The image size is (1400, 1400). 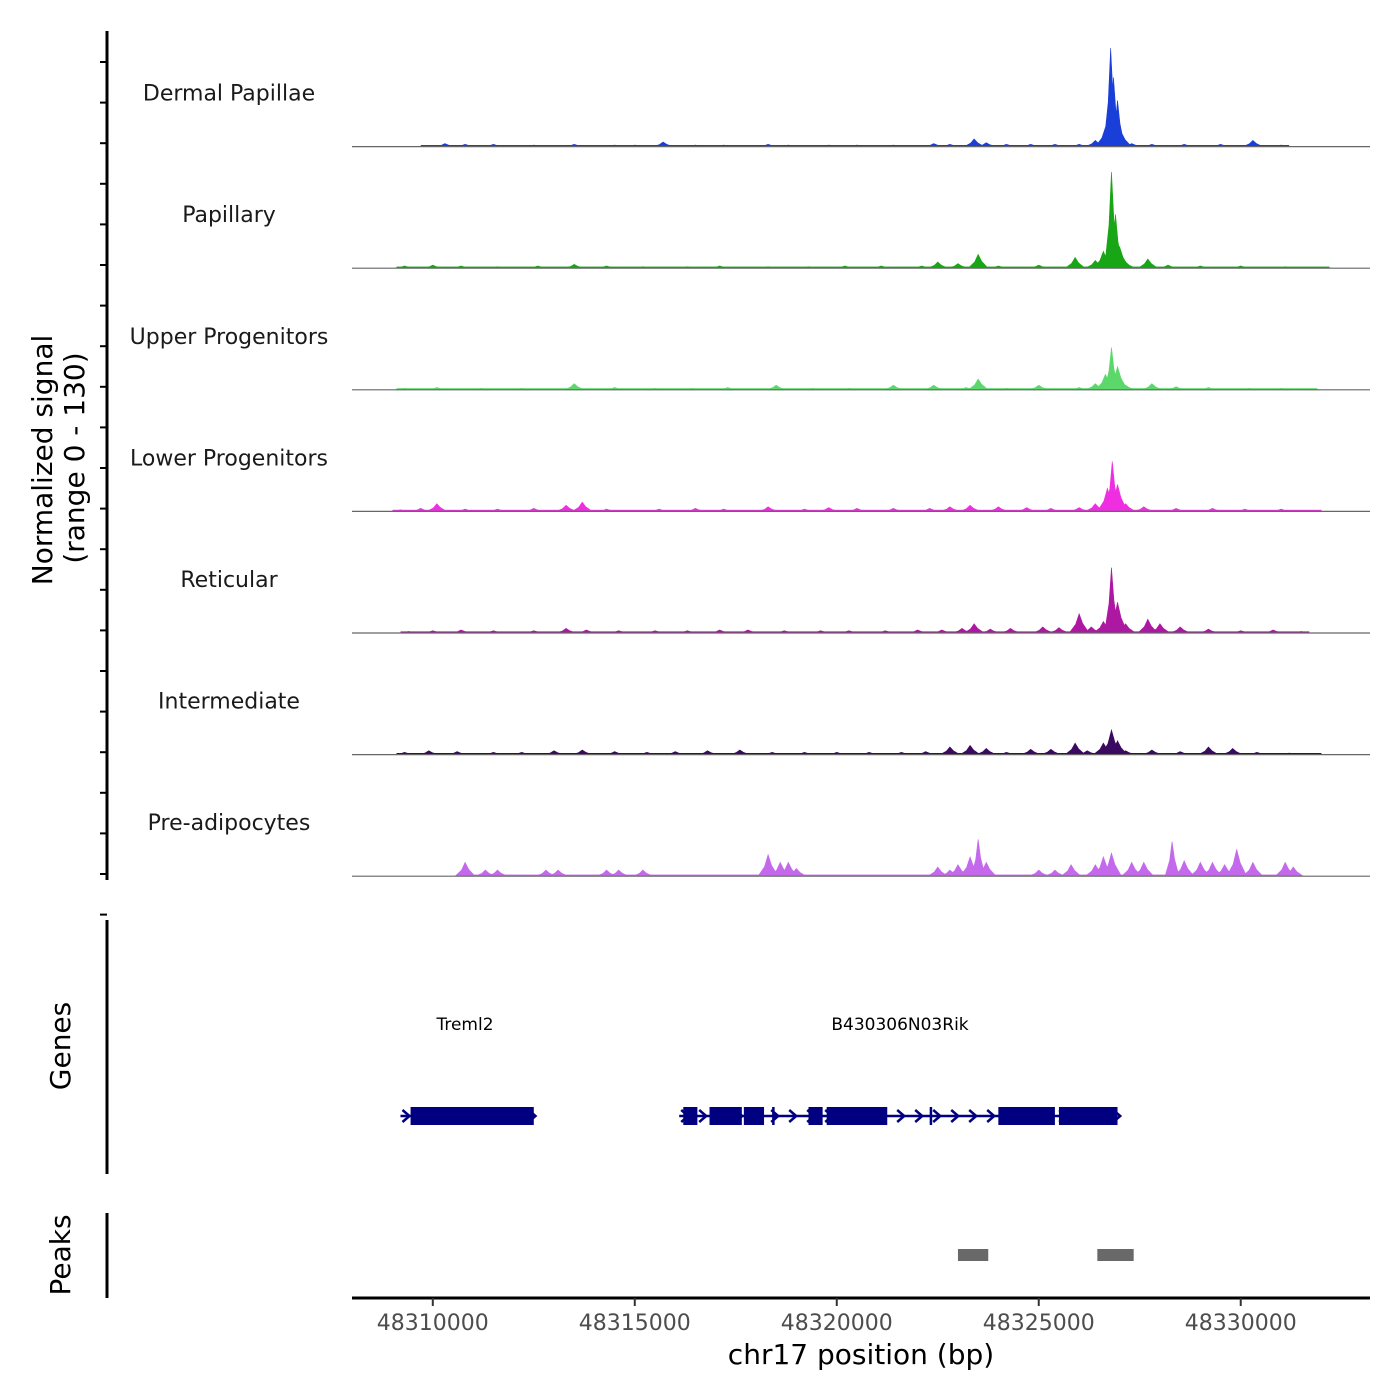 What do you see at coordinates (42, 460) in the screenshot?
I see `y-axis-title-line1: Normalized signal` at bounding box center [42, 460].